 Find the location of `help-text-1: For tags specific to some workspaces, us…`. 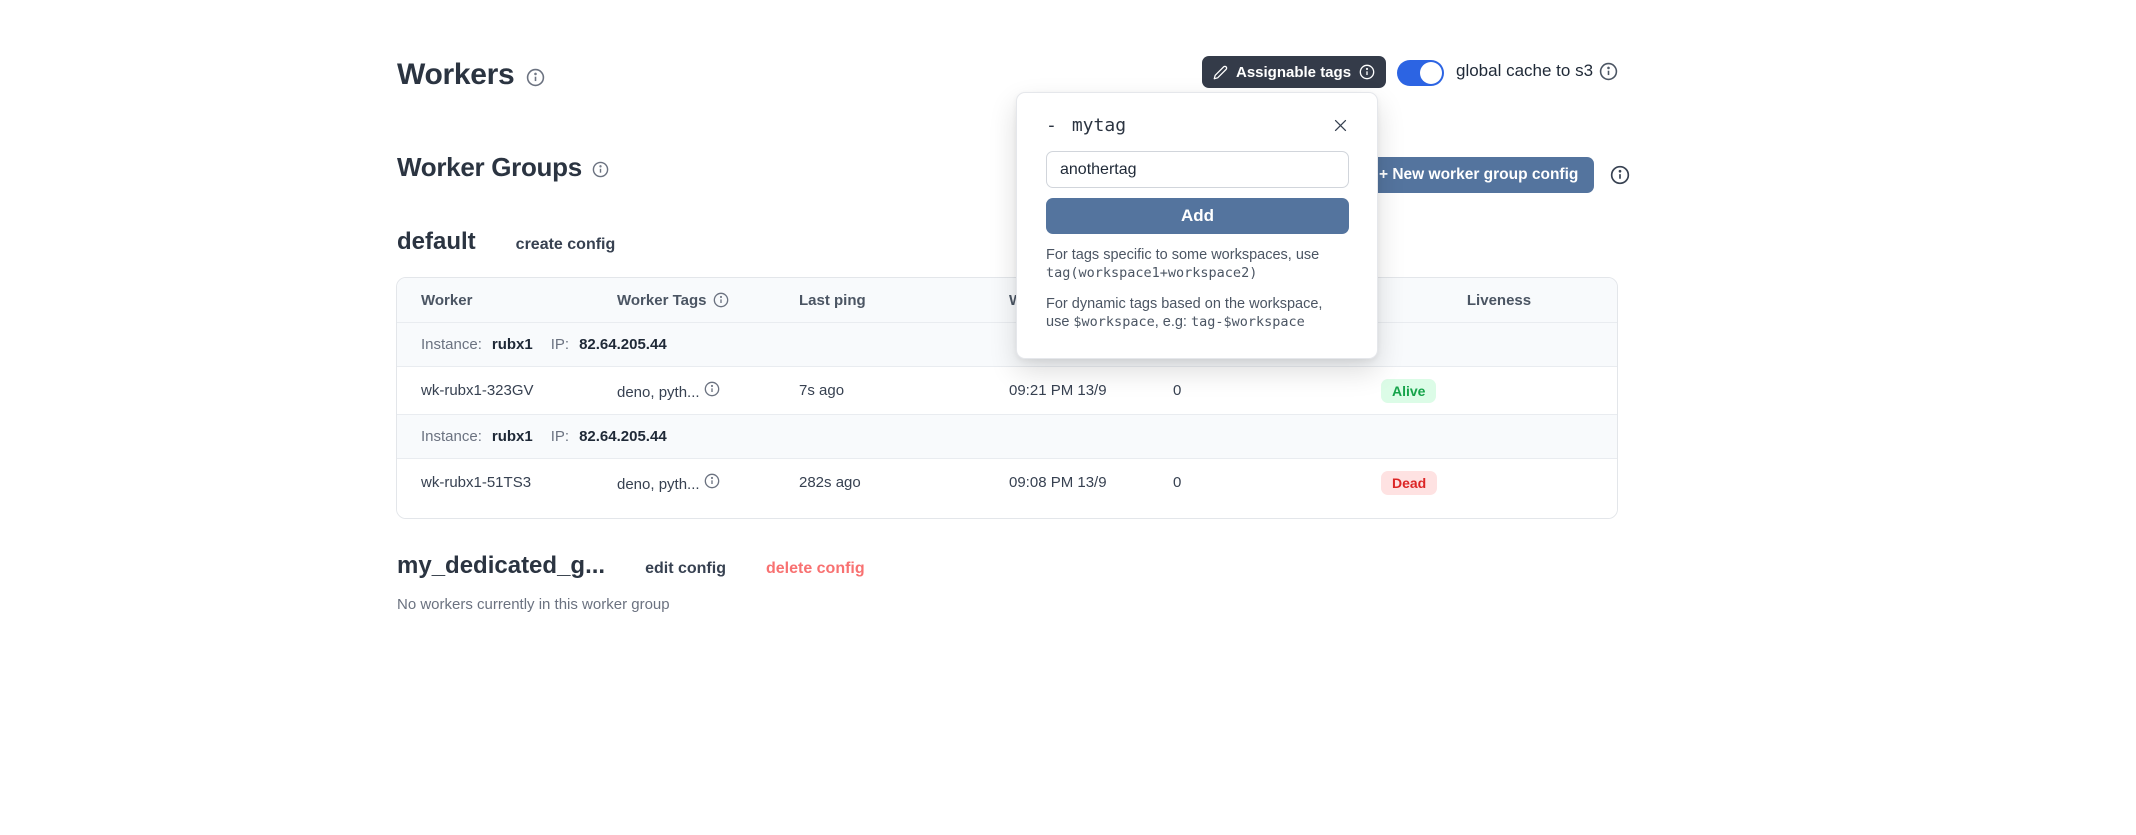

help-text-1: For tags specific to some workspaces, us… is located at coordinates (1183, 255).